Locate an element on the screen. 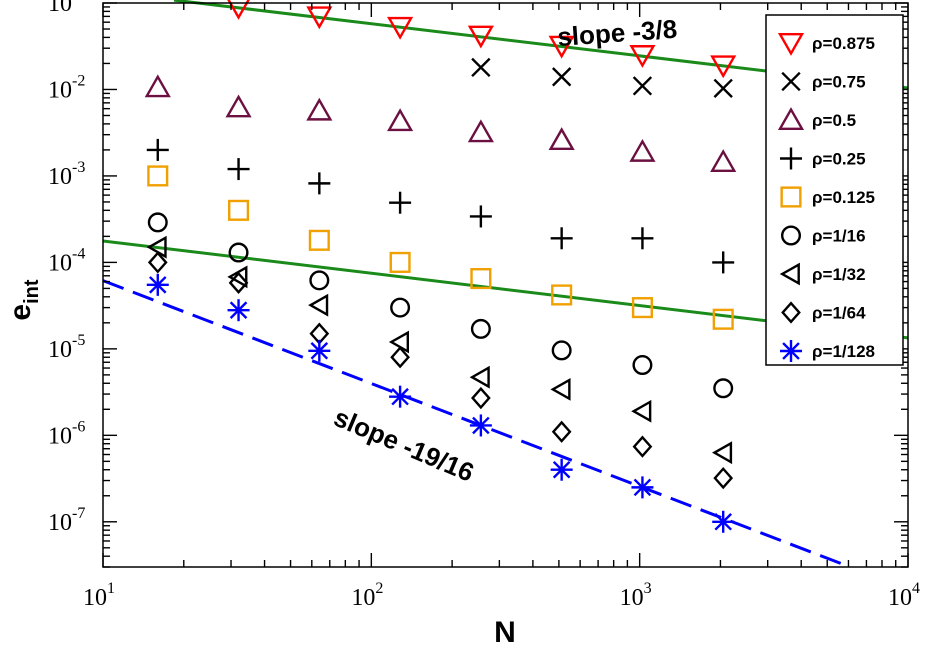 The width and height of the screenshot is (932, 646). y-tick-label: 10⁻⁶ is located at coordinates (66, 433).